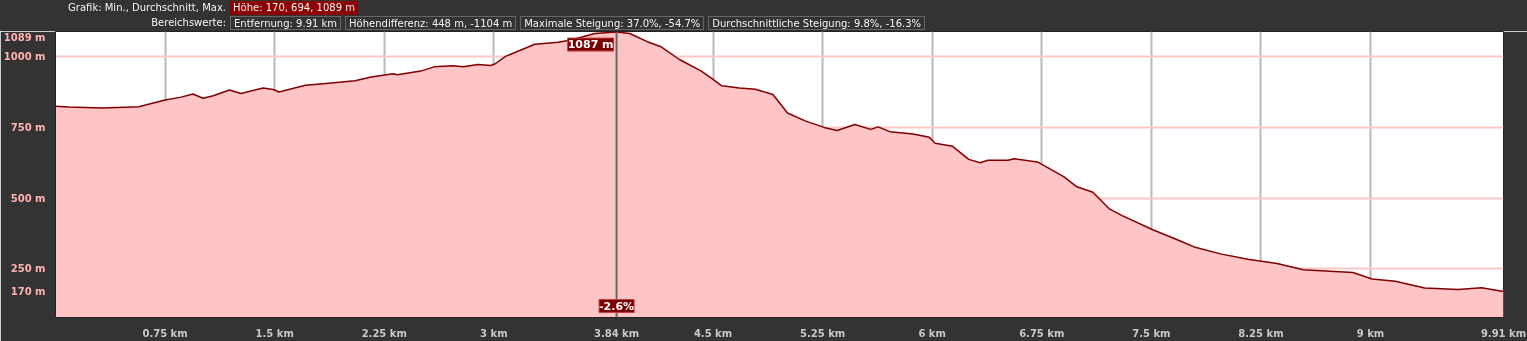 This screenshot has height=341, width=1527. What do you see at coordinates (286, 23) in the screenshot?
I see `text: Entfernung: 9.91 km` at bounding box center [286, 23].